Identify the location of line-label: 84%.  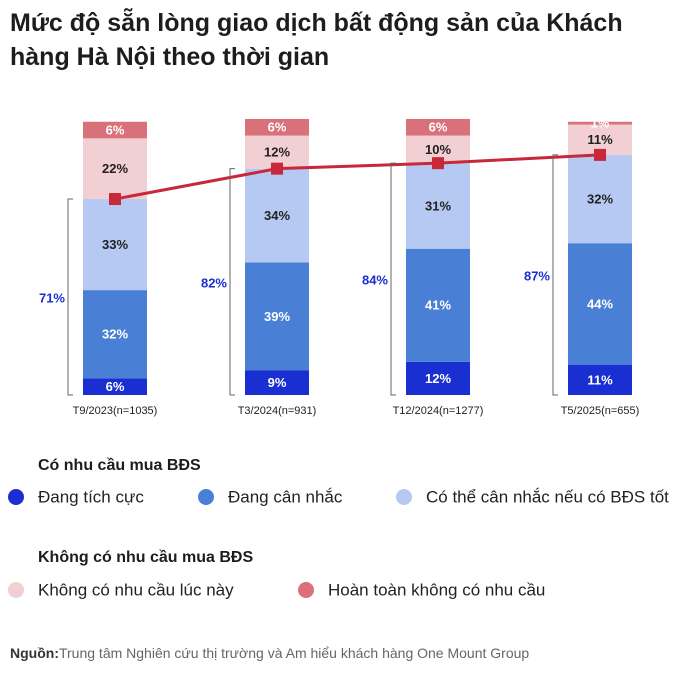
(375, 280).